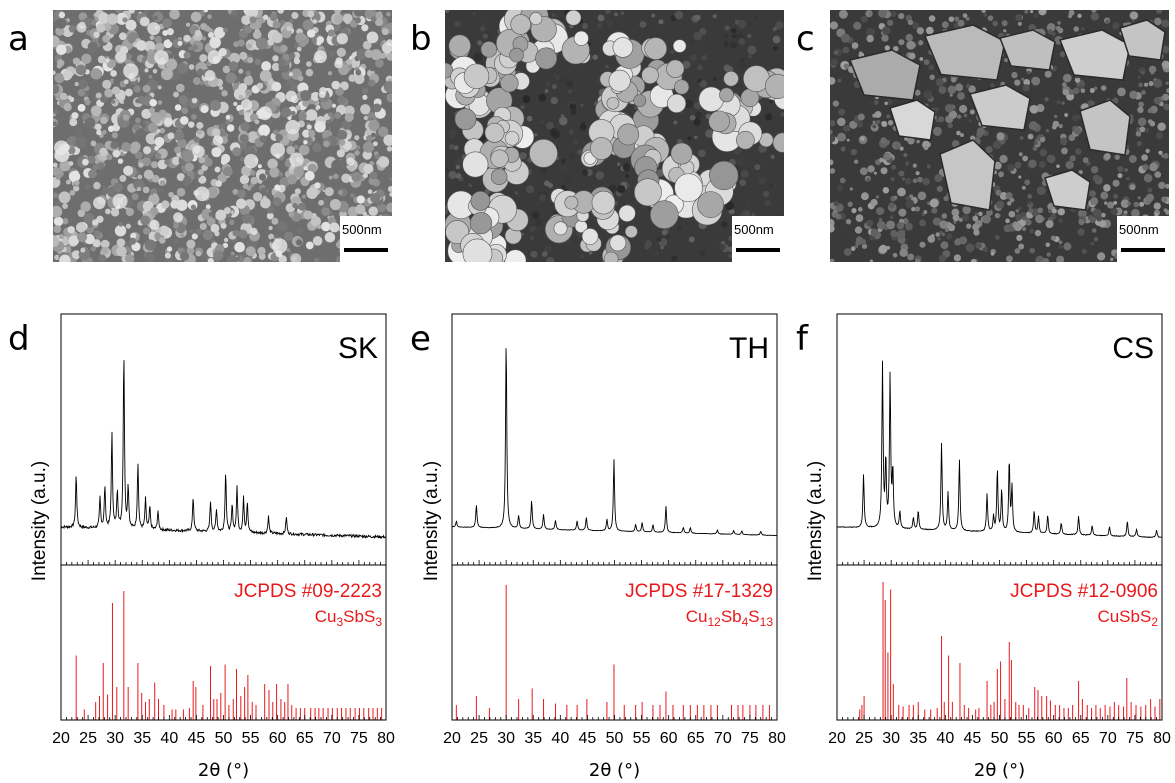  Describe the element at coordinates (366, 239) in the screenshot. I see `scale-bar-a: 500nm` at that location.